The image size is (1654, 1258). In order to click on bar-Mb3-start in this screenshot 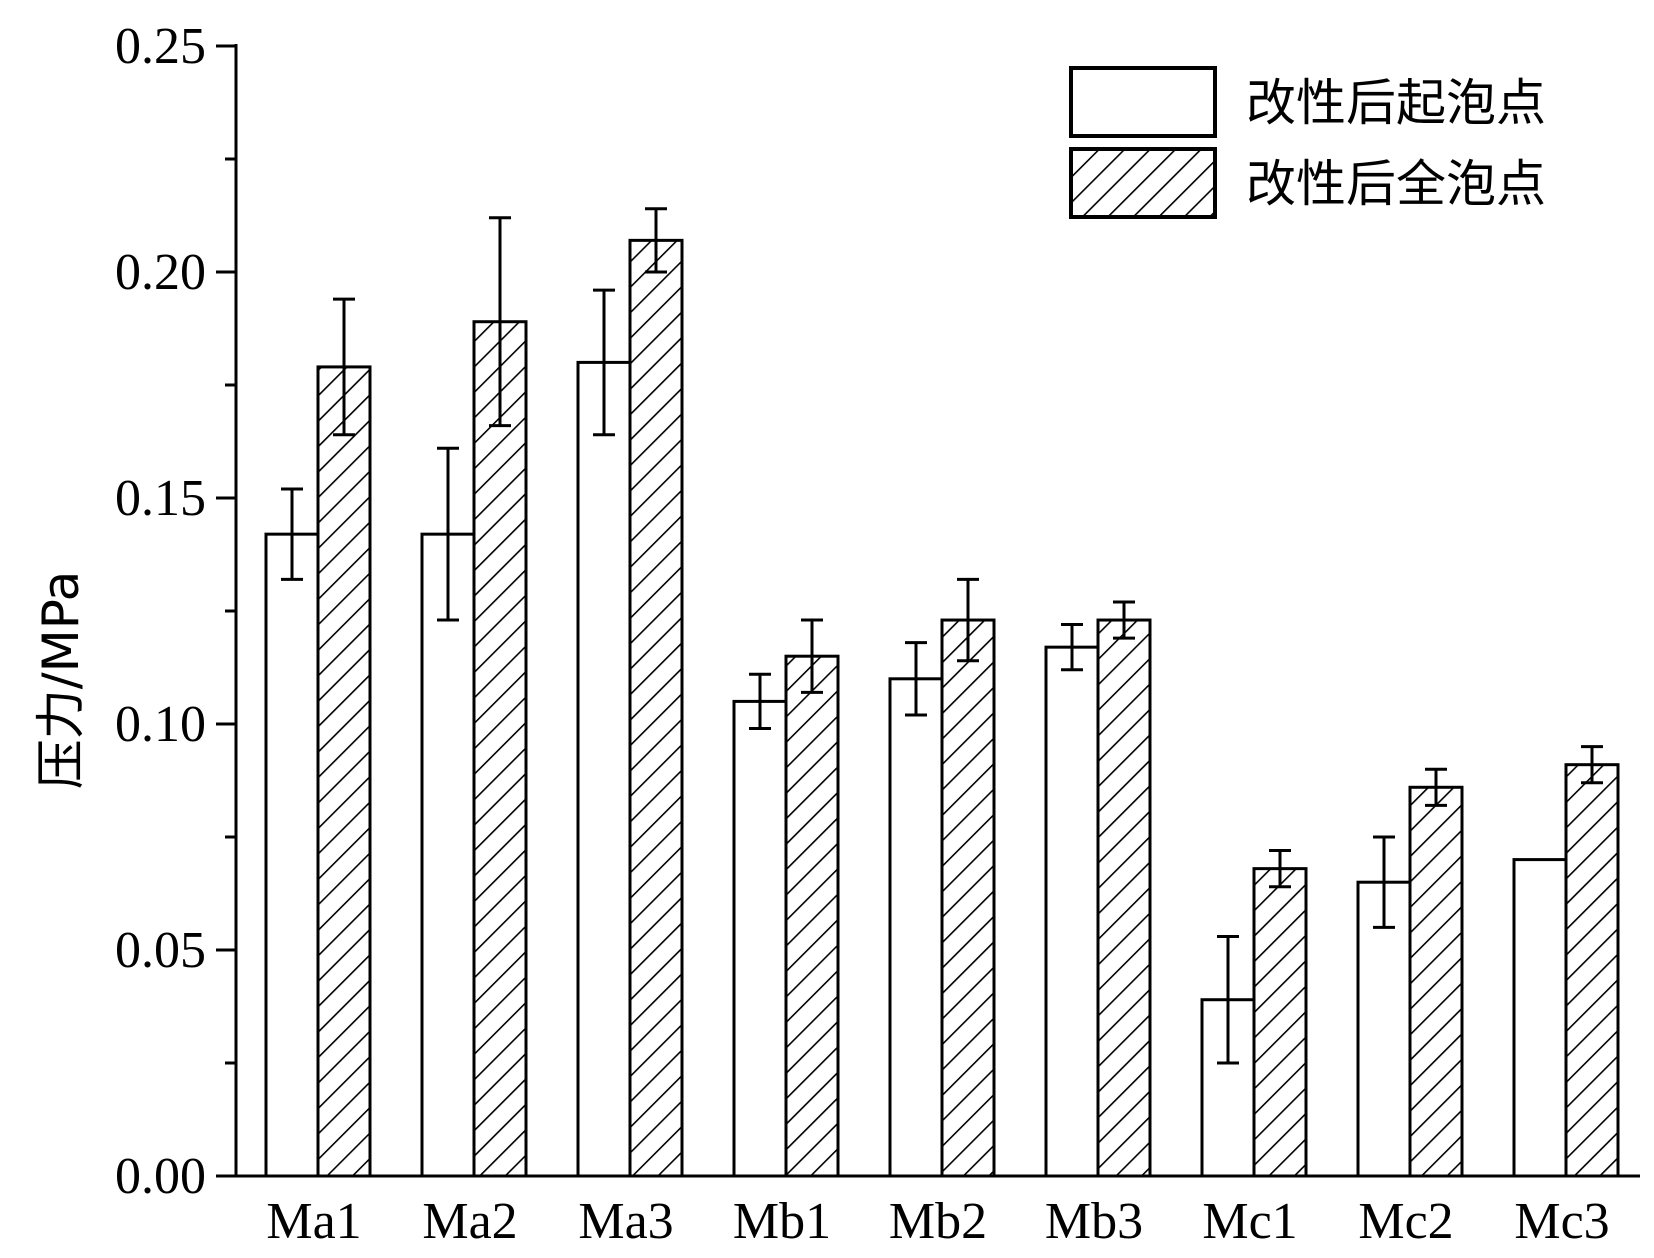, I will do `click(1072, 911)`.